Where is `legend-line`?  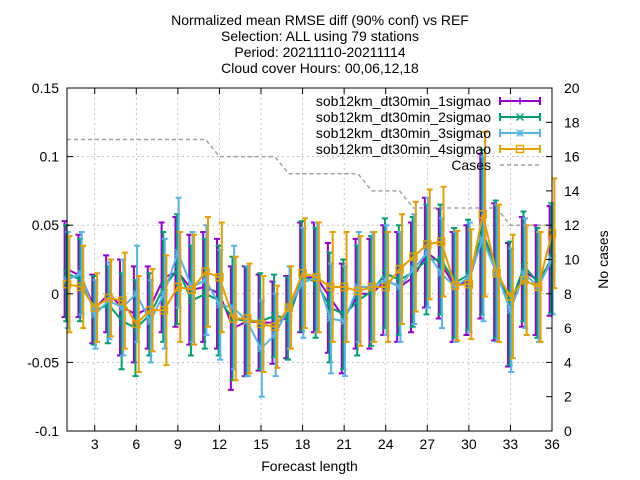 legend-line is located at coordinates (520, 149).